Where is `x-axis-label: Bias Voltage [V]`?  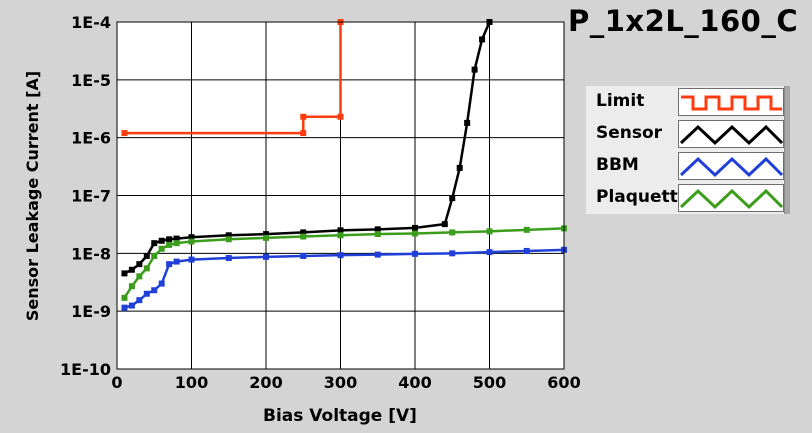 x-axis-label: Bias Voltage [V] is located at coordinates (340, 416).